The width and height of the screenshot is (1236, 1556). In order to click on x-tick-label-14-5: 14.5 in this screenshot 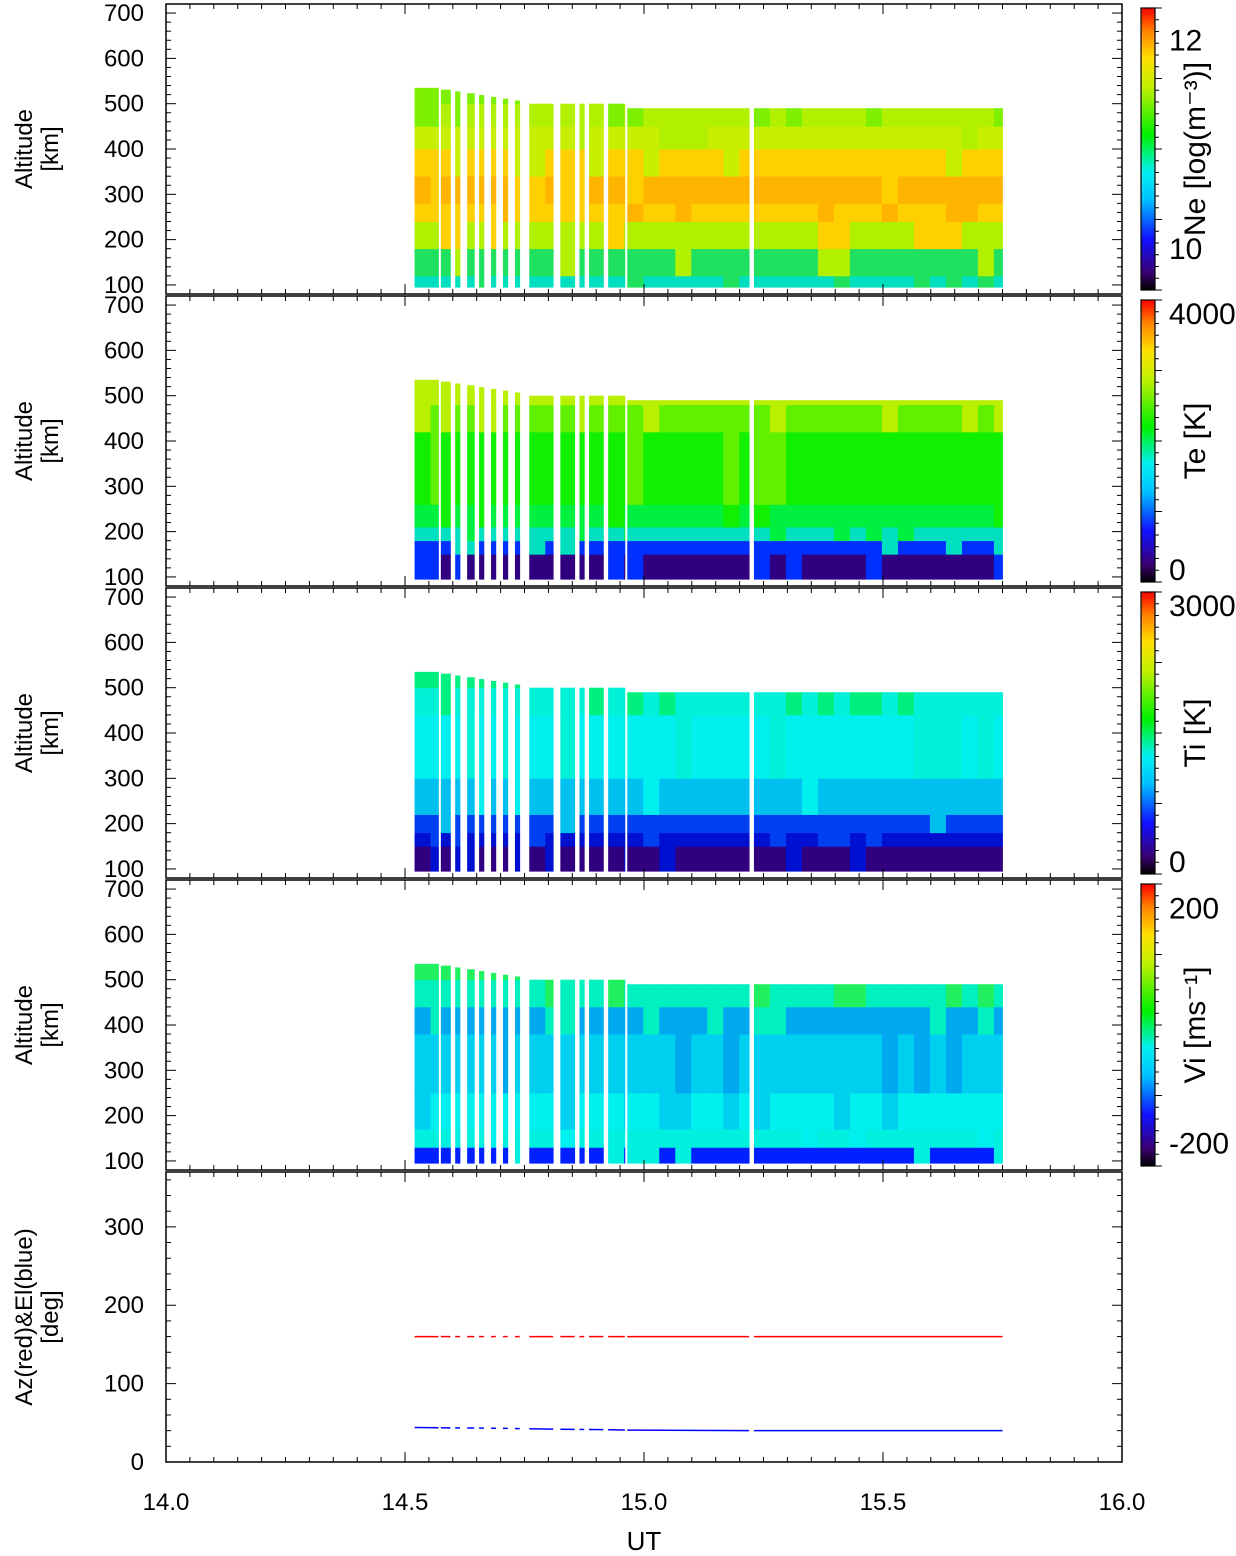, I will do `click(405, 1502)`.